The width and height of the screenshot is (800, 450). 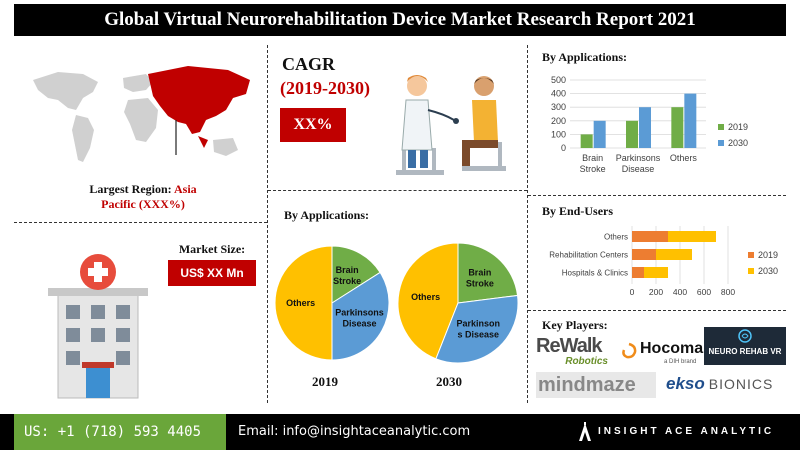 What do you see at coordinates (672, 348) in the screenshot?
I see `logo-hocoma-name: Hocoma` at bounding box center [672, 348].